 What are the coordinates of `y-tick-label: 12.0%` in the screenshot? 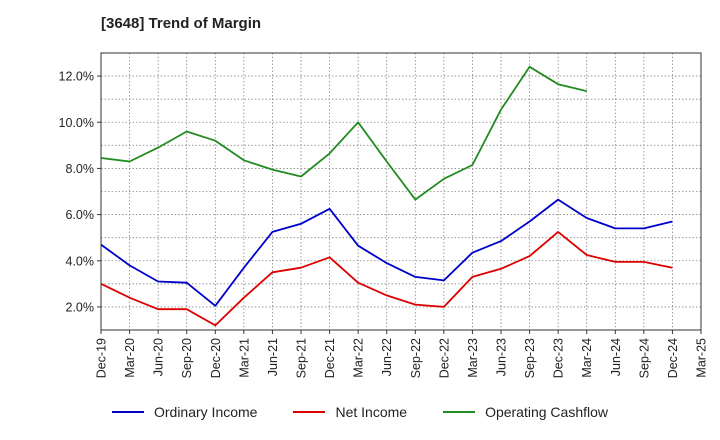 It's located at (76, 77).